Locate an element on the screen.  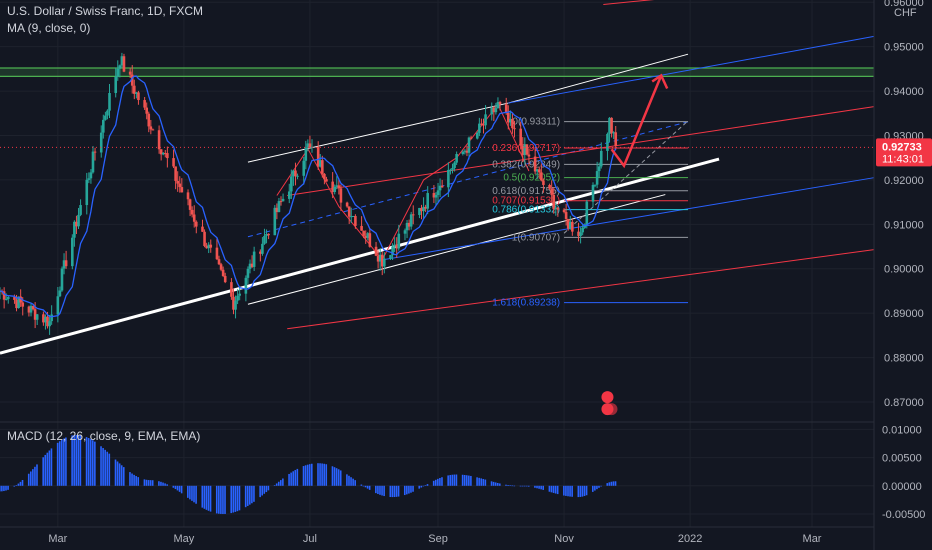
channel-upper-line is located at coordinates (378, 132).